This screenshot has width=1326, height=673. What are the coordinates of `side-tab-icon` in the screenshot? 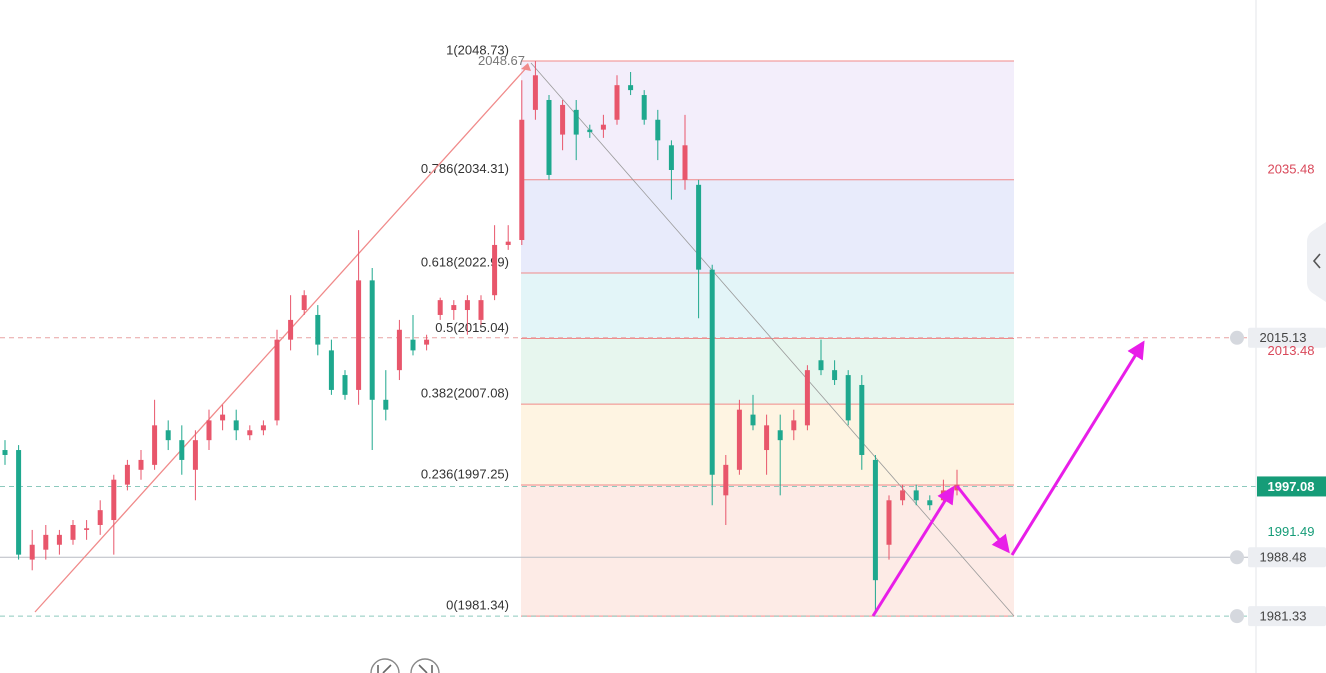 It's located at (1316, 261).